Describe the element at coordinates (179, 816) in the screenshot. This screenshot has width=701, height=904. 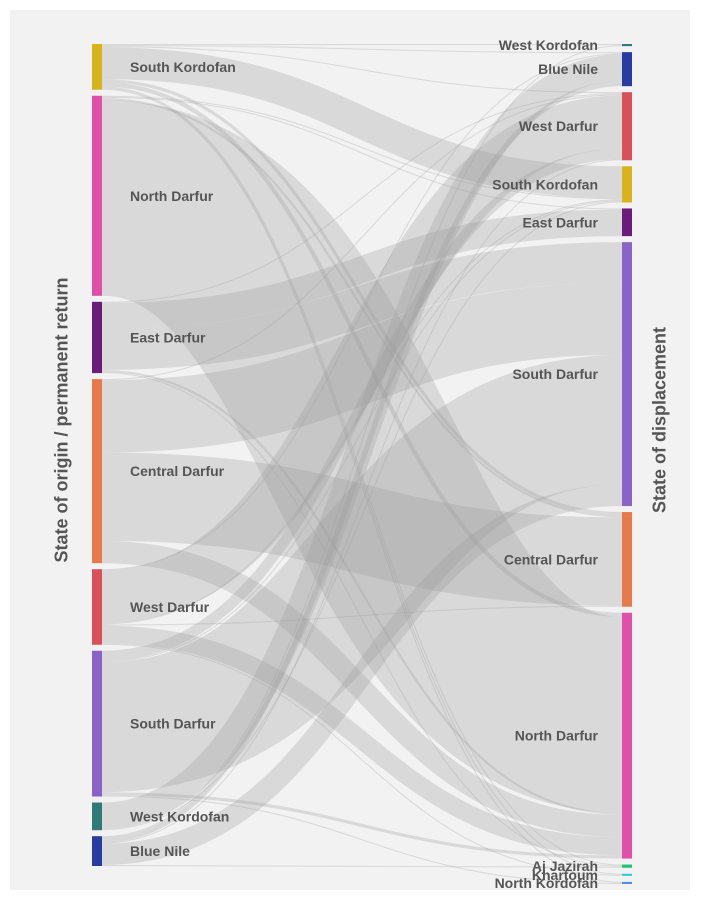
I see `origin-label-wk: West Kordofan` at that location.